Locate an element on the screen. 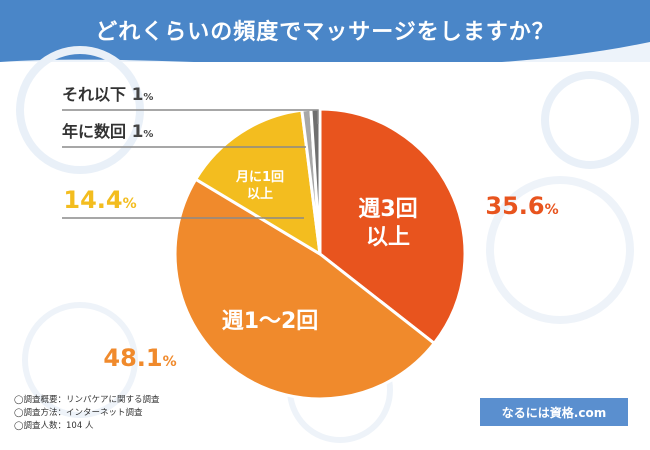 Image resolution: width=650 pixels, height=450 pixels. note-item: ◯調査概要：リンパケアに関する調査 is located at coordinates (87, 400).